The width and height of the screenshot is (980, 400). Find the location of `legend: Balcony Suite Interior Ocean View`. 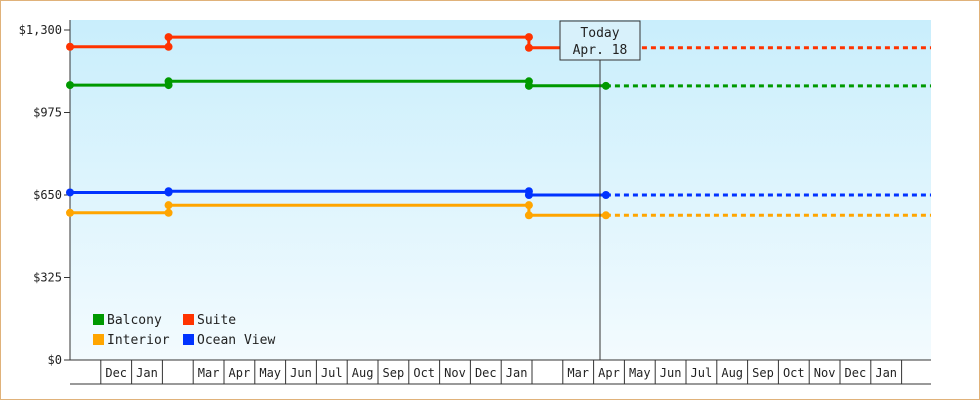

legend: Balcony Suite Interior Ocean View is located at coordinates (184, 330).